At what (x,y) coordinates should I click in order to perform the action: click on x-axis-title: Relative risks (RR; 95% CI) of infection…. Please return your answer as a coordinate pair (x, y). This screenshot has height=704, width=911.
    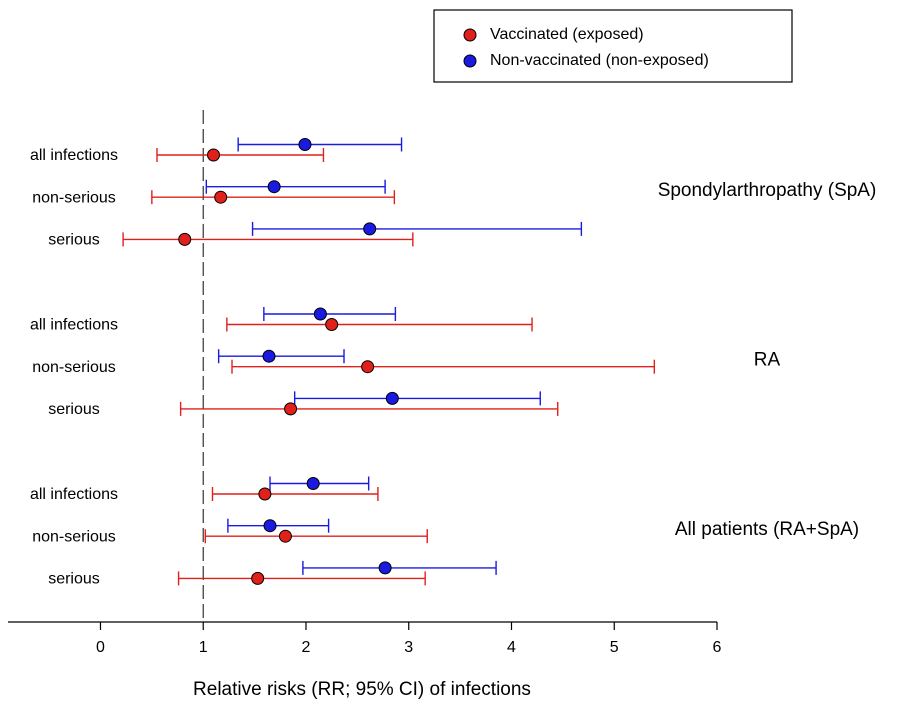
    Looking at the image, I should click on (362, 689).